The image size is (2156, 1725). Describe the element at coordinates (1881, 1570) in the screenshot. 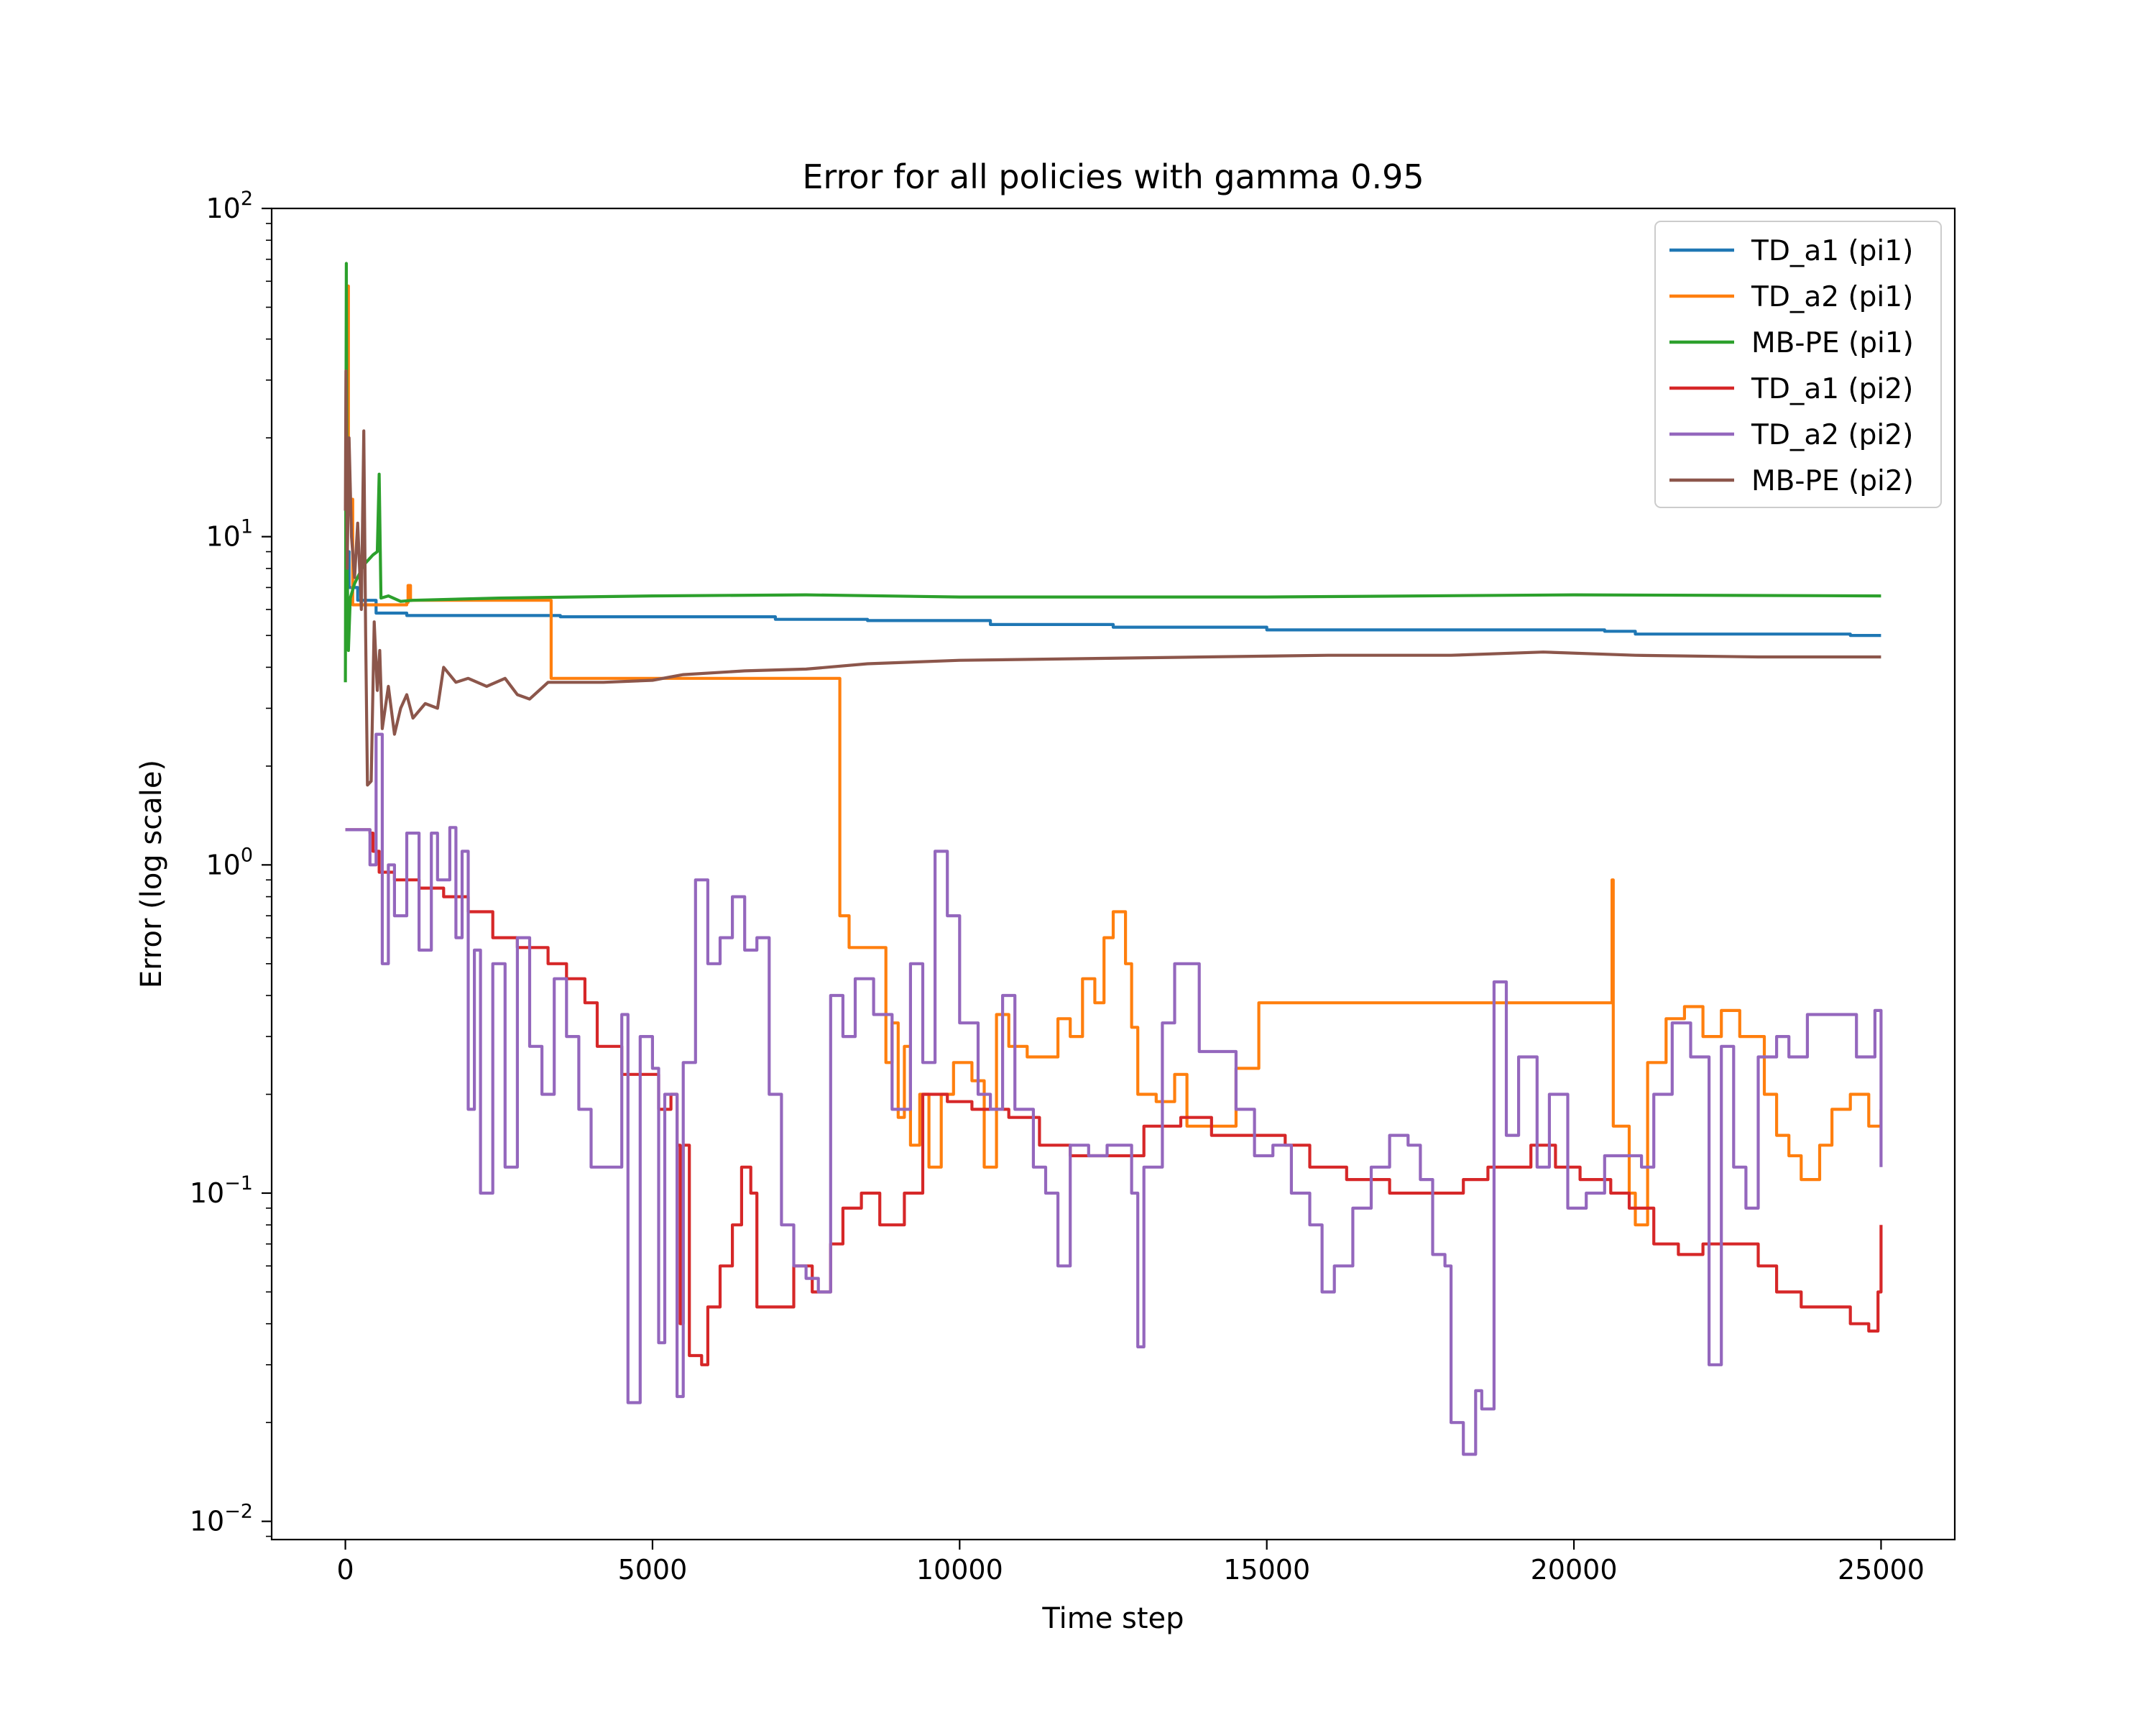

I see `x-tick-label: 25000` at that location.